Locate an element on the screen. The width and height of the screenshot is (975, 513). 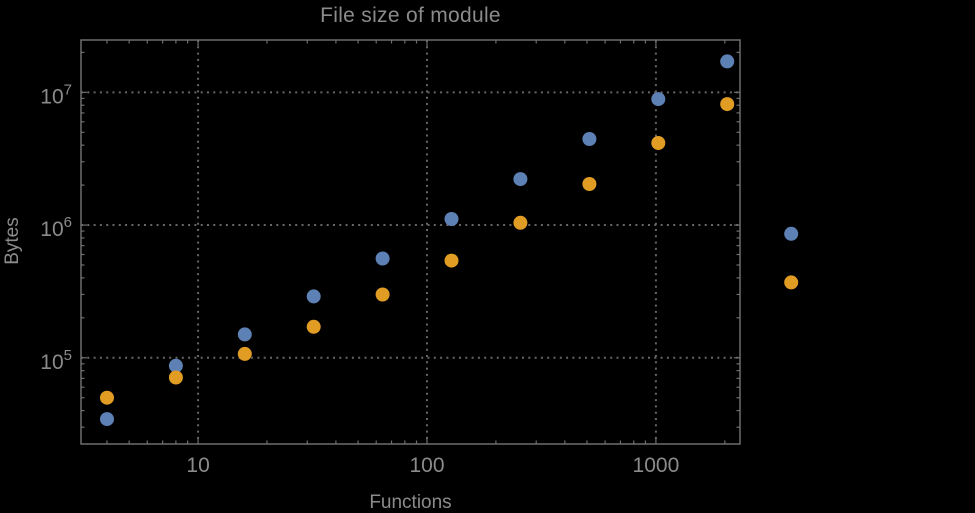
data-point-series_2_orange-x256 is located at coordinates (520, 222).